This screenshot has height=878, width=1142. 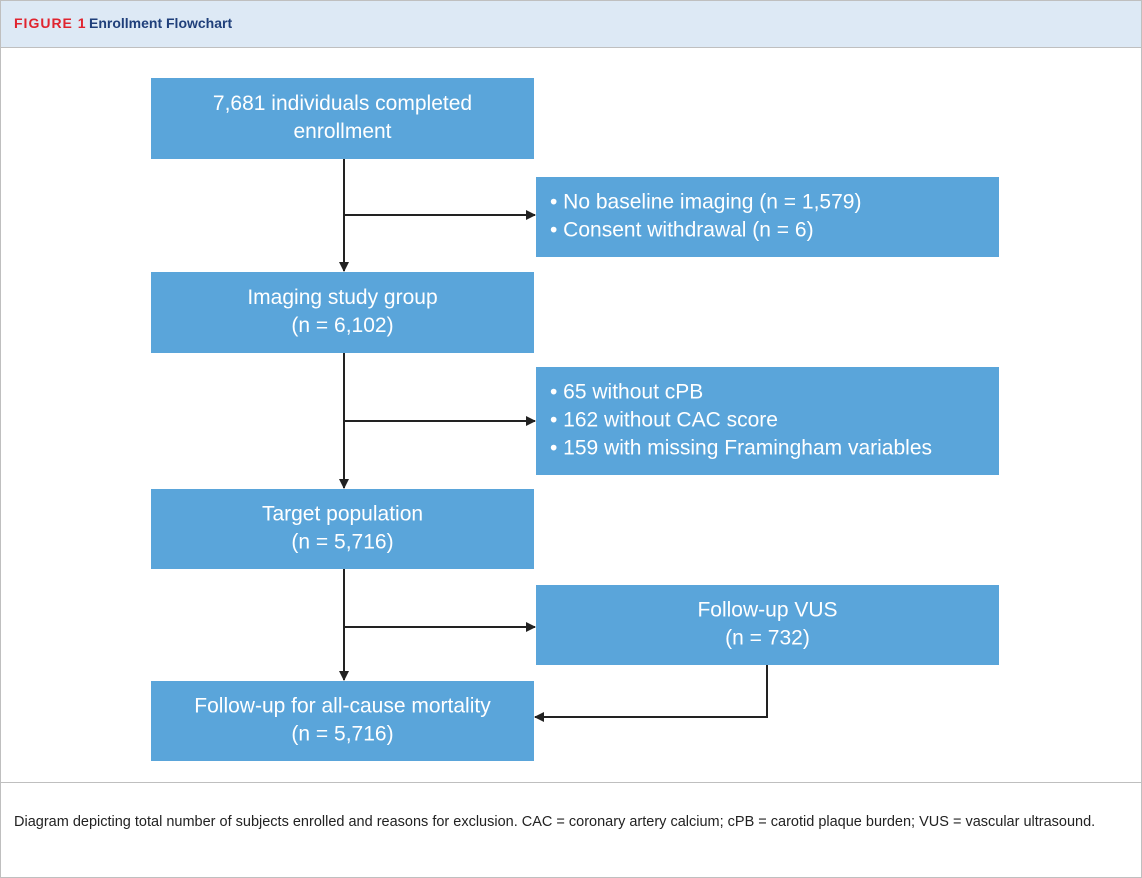 What do you see at coordinates (767, 610) in the screenshot?
I see `box-text: Follow-up VUS` at bounding box center [767, 610].